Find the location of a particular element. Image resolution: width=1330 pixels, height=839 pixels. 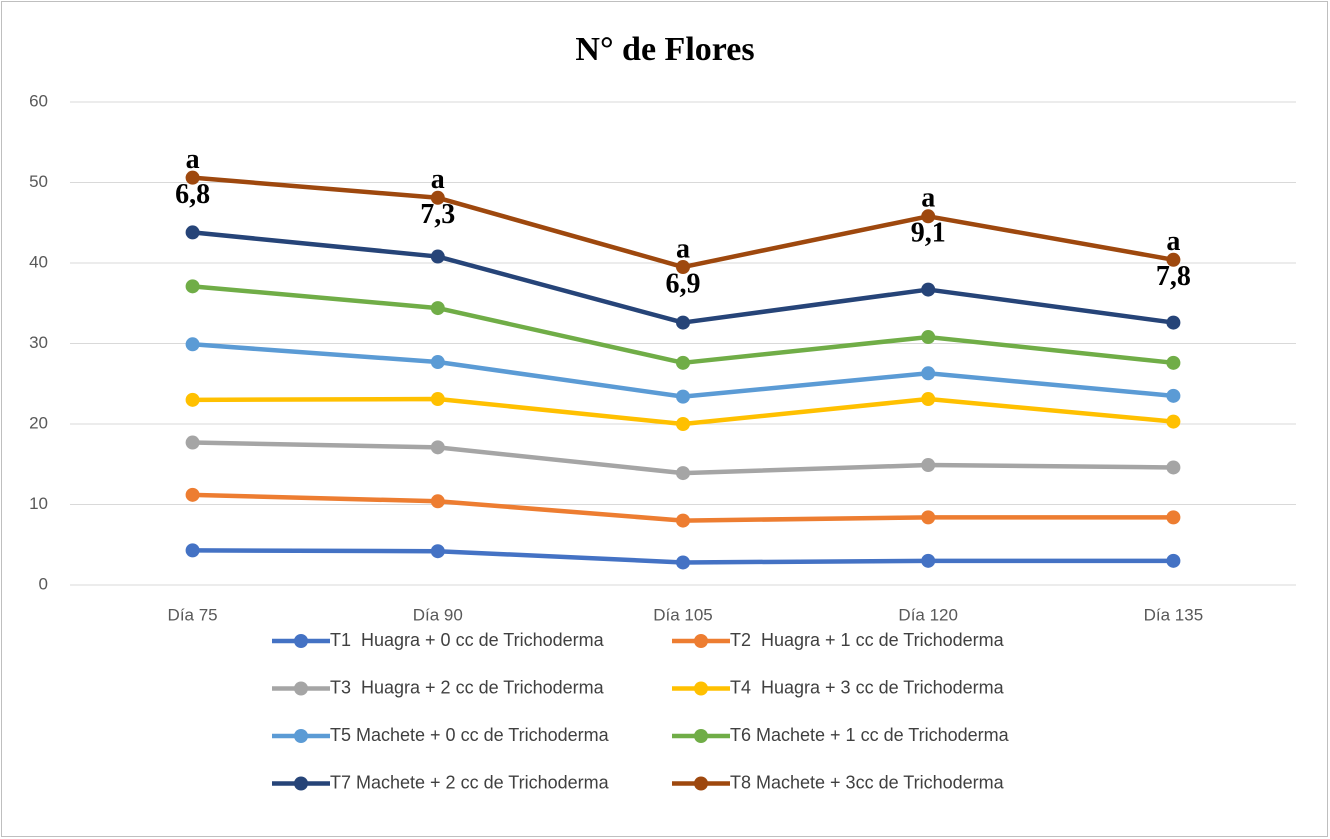

legend-label: T1 Huagra + 0 cc de Trichoderma is located at coordinates (467, 640).